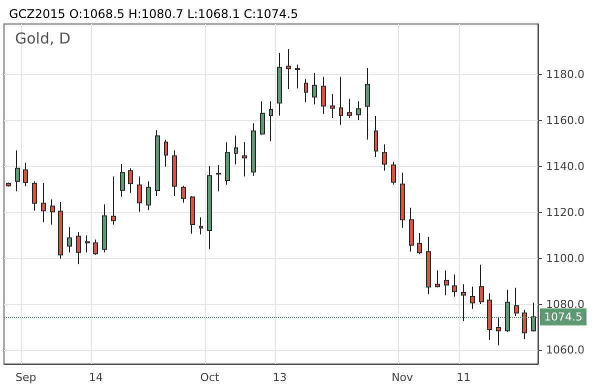 The width and height of the screenshot is (600, 386). Describe the element at coordinates (210, 377) in the screenshot. I see `x-tick-label: Oct` at that location.